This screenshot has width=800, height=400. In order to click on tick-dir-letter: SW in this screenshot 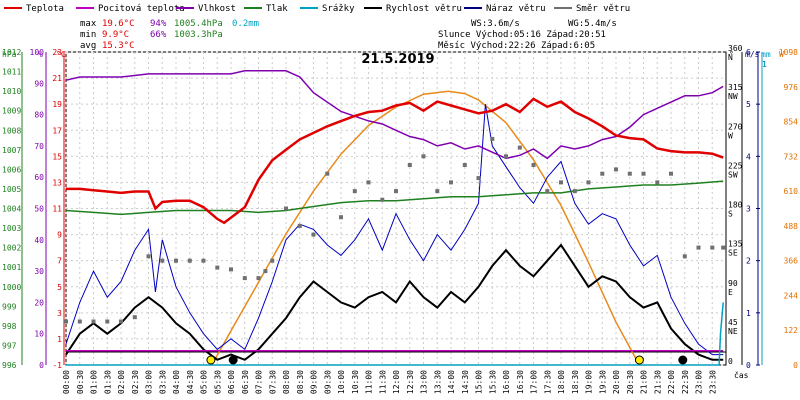, I will do `click(733, 174)`.